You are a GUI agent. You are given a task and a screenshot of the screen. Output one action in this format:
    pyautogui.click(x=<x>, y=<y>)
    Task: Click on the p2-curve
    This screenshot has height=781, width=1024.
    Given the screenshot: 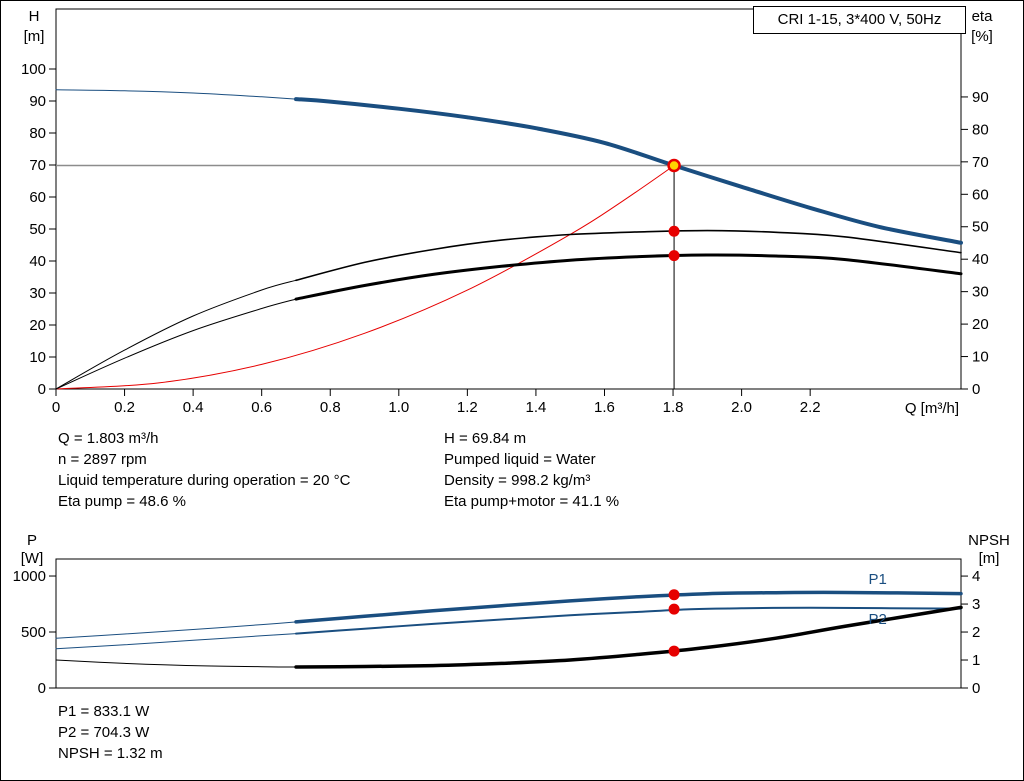 What is the action you would take?
    pyautogui.click(x=628, y=620)
    